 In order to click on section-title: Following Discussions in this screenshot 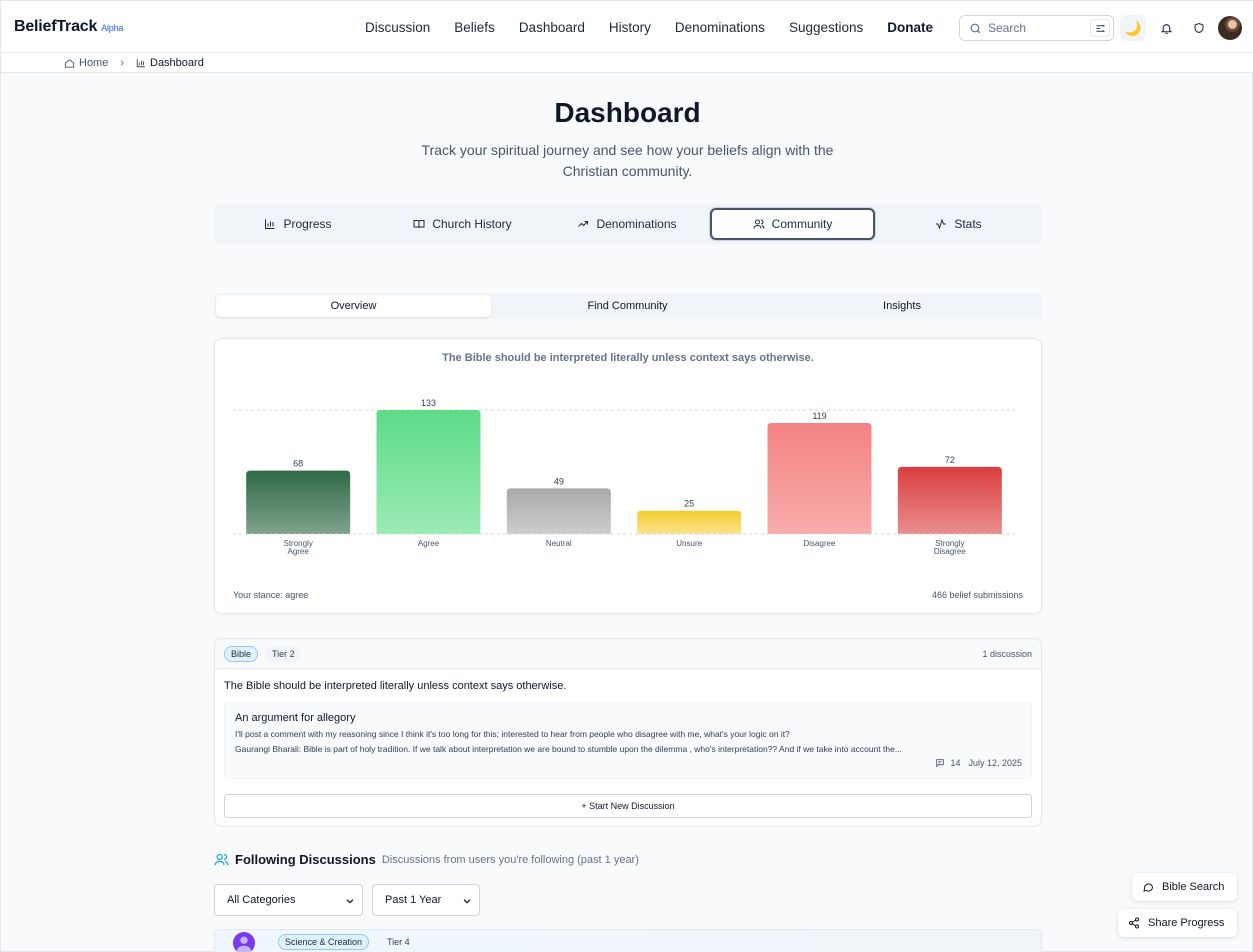, I will do `click(305, 859)`.